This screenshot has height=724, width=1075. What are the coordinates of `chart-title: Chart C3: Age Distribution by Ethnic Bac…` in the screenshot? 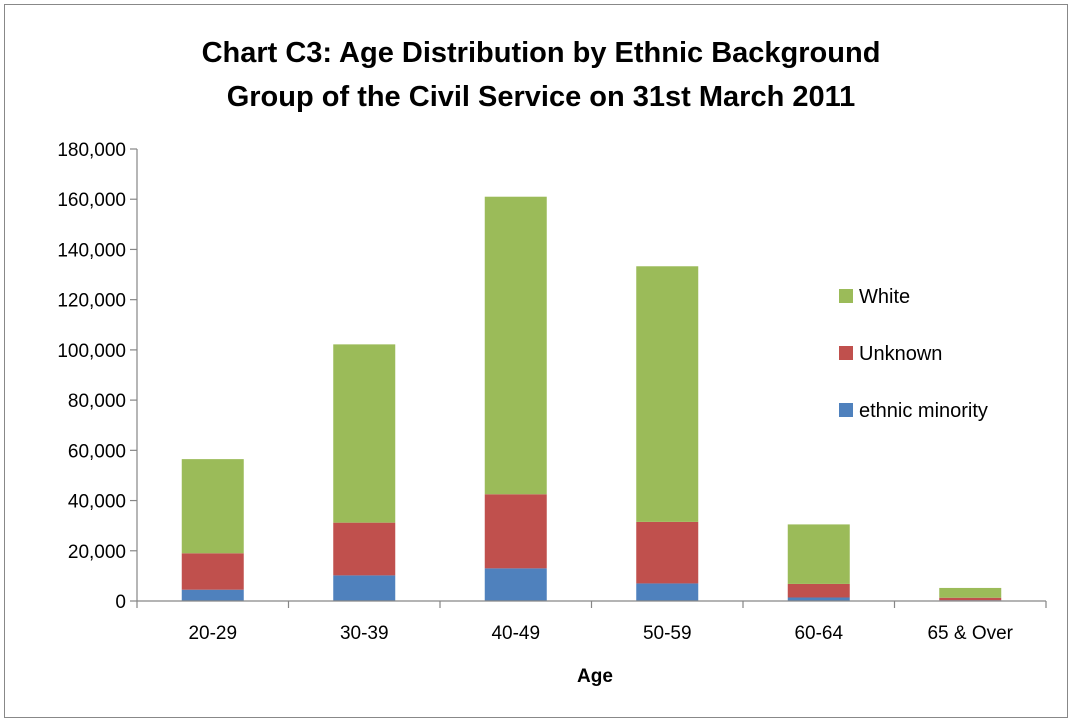 It's located at (541, 75).